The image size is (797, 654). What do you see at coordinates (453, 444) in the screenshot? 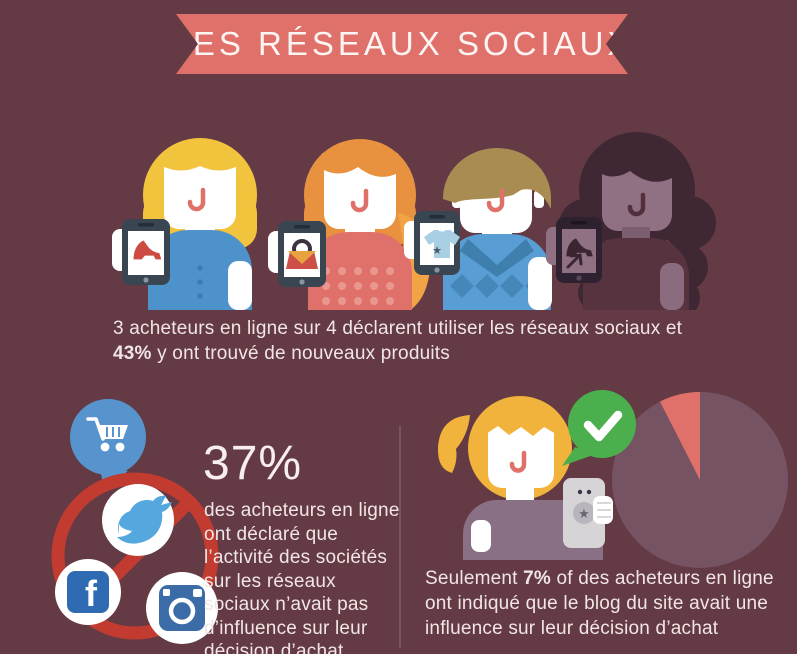
I see `ponytail` at bounding box center [453, 444].